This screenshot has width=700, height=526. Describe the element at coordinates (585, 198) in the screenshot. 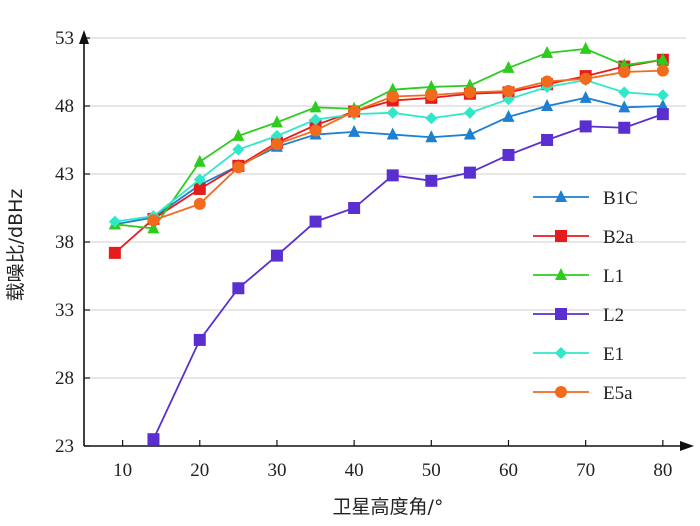

I see `legend-item-b1c: B1C` at that location.